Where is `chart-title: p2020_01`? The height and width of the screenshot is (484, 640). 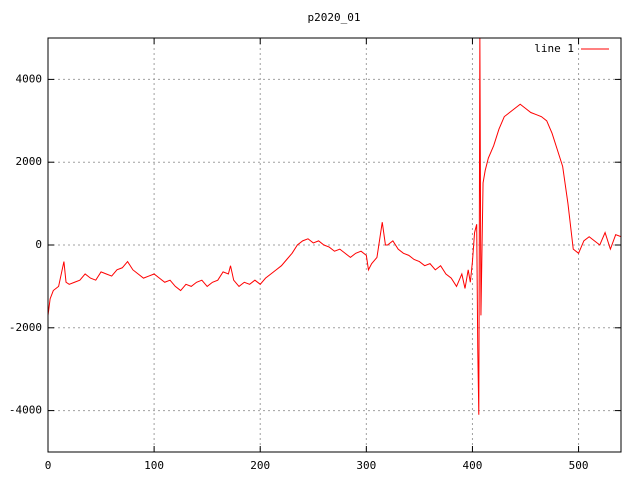 chart-title: p2020_01 is located at coordinates (334, 17).